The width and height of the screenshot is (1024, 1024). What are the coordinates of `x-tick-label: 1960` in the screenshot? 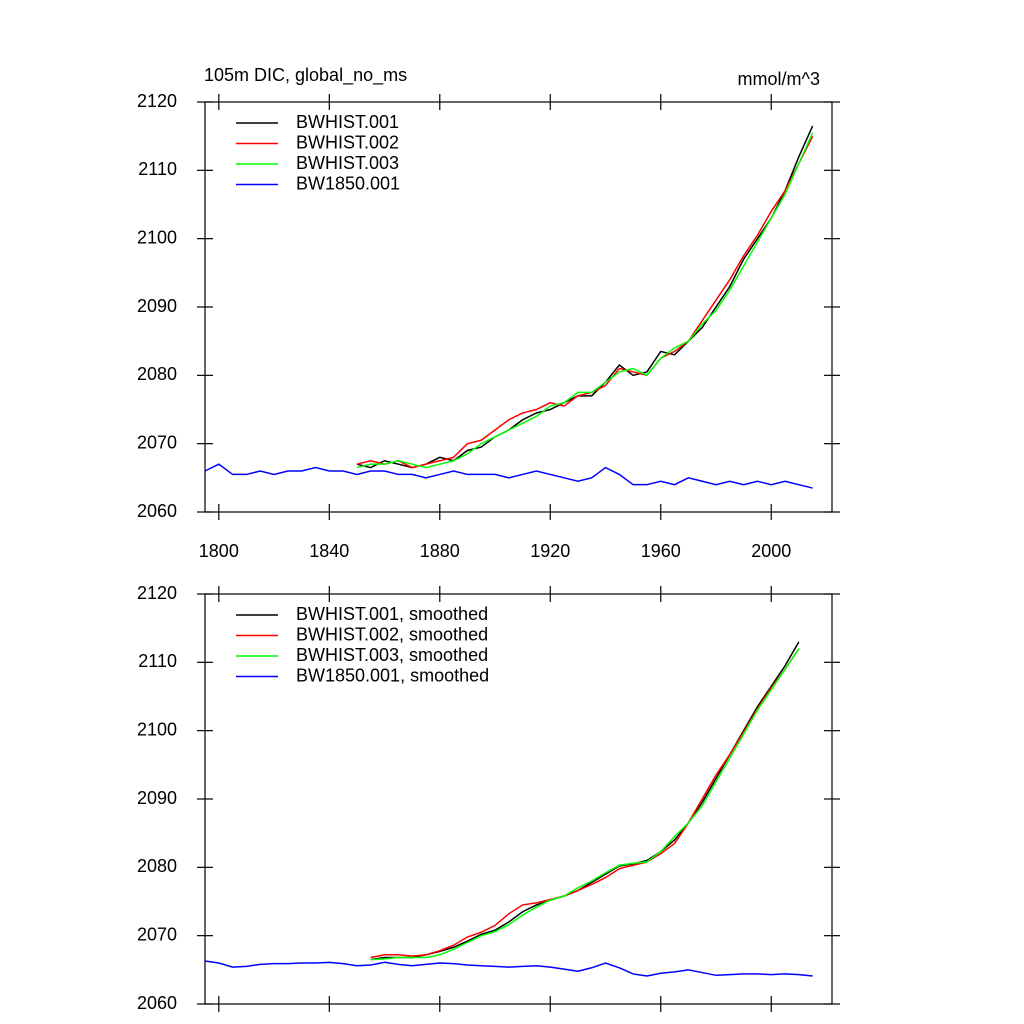 It's located at (661, 551).